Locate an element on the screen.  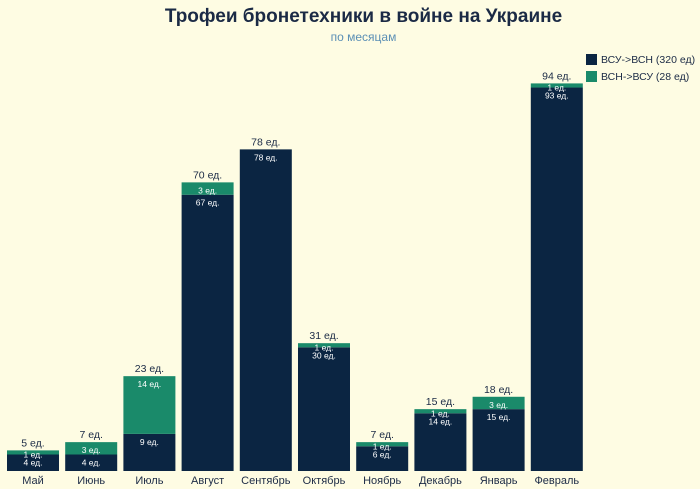
segment-label-1-0: 1 ед. is located at coordinates (33, 455).